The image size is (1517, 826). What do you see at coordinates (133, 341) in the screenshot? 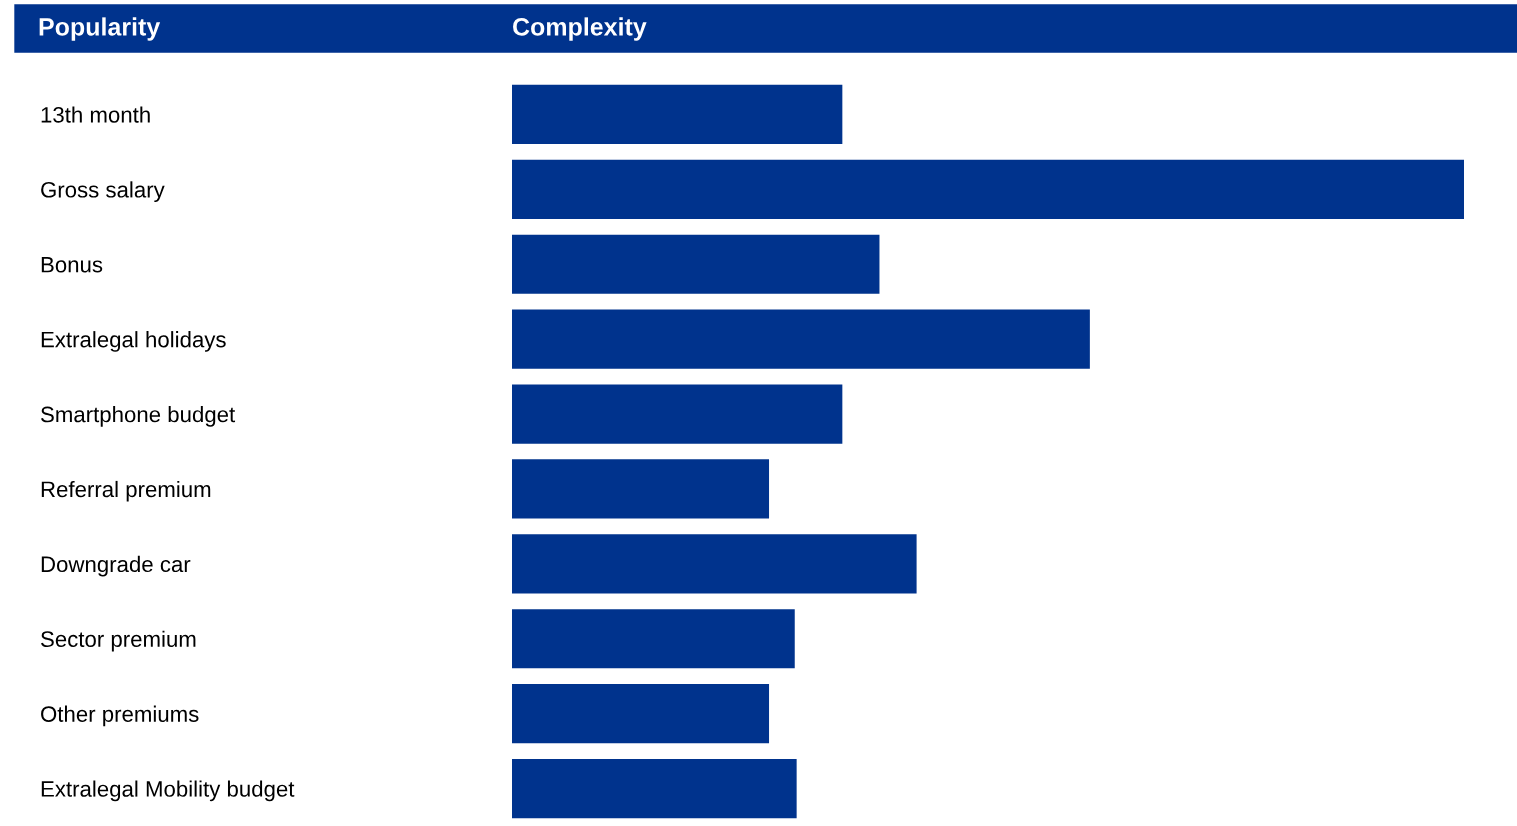
I see `y-tick-label: Extralegal holidays` at bounding box center [133, 341].